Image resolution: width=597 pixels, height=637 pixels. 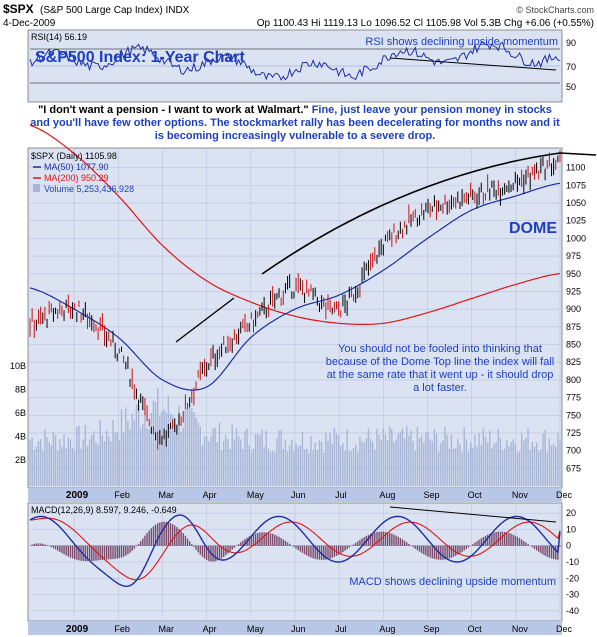 I want to click on price-tick-label: 925, so click(x=573, y=291).